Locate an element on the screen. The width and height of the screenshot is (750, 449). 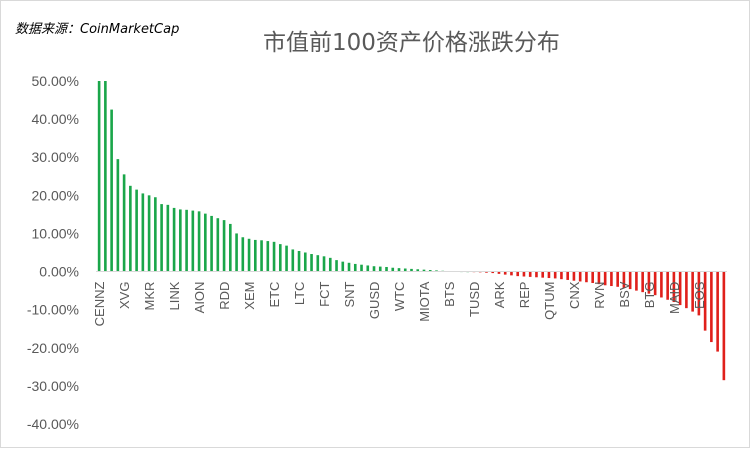
x-tick-label: REP is located at coordinates (524, 295).